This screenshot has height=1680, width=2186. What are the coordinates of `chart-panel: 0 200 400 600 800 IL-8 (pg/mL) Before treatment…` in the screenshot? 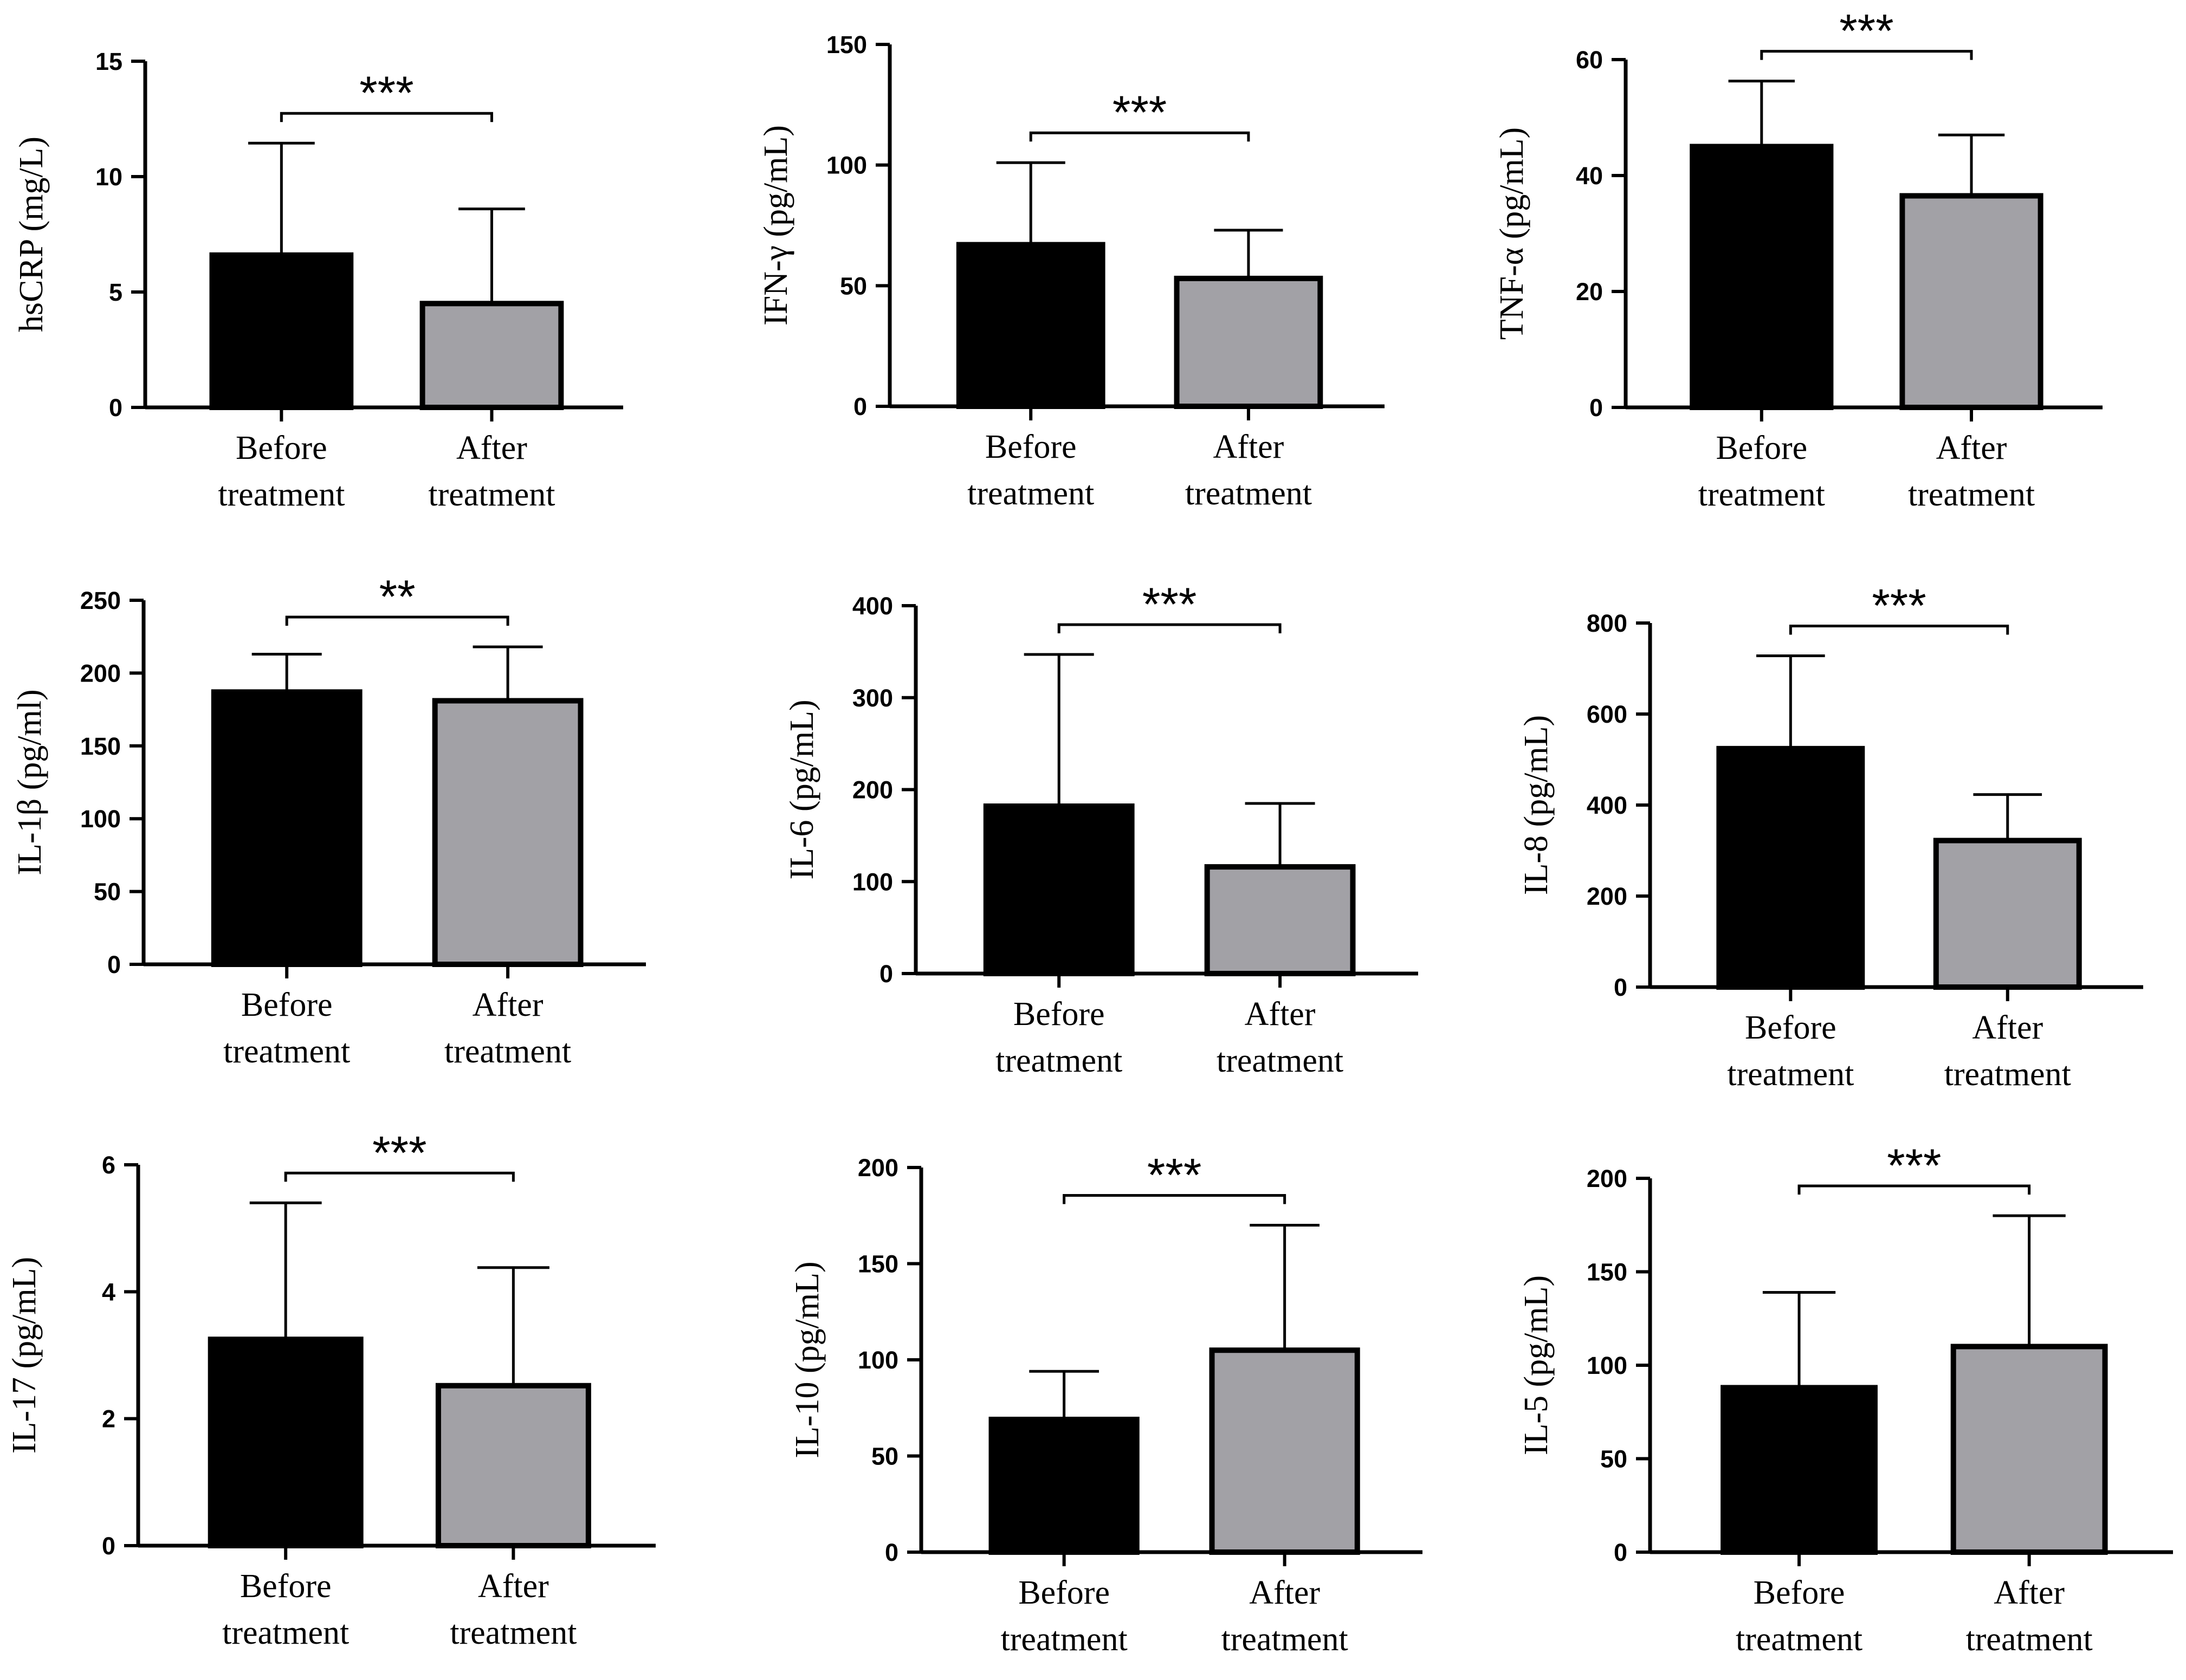 It's located at (1831, 837).